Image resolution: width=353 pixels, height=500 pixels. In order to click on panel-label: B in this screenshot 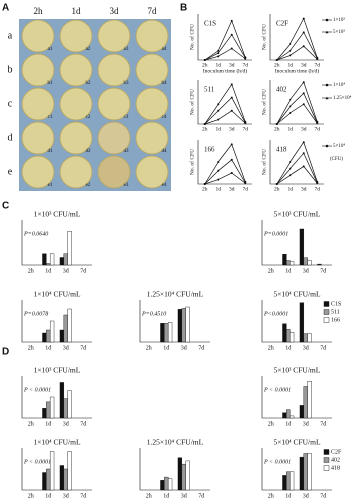, I will do `click(183, 8)`.